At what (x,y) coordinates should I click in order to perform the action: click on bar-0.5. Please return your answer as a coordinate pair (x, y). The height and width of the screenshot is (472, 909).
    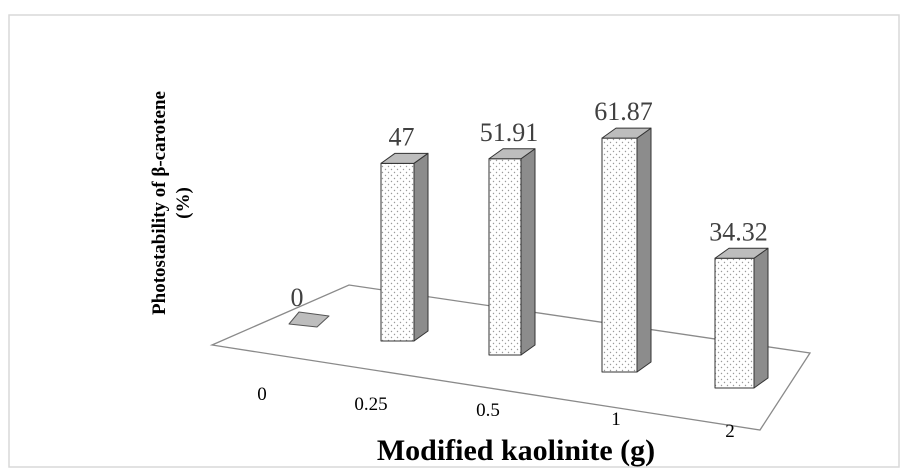
    Looking at the image, I should click on (512, 252).